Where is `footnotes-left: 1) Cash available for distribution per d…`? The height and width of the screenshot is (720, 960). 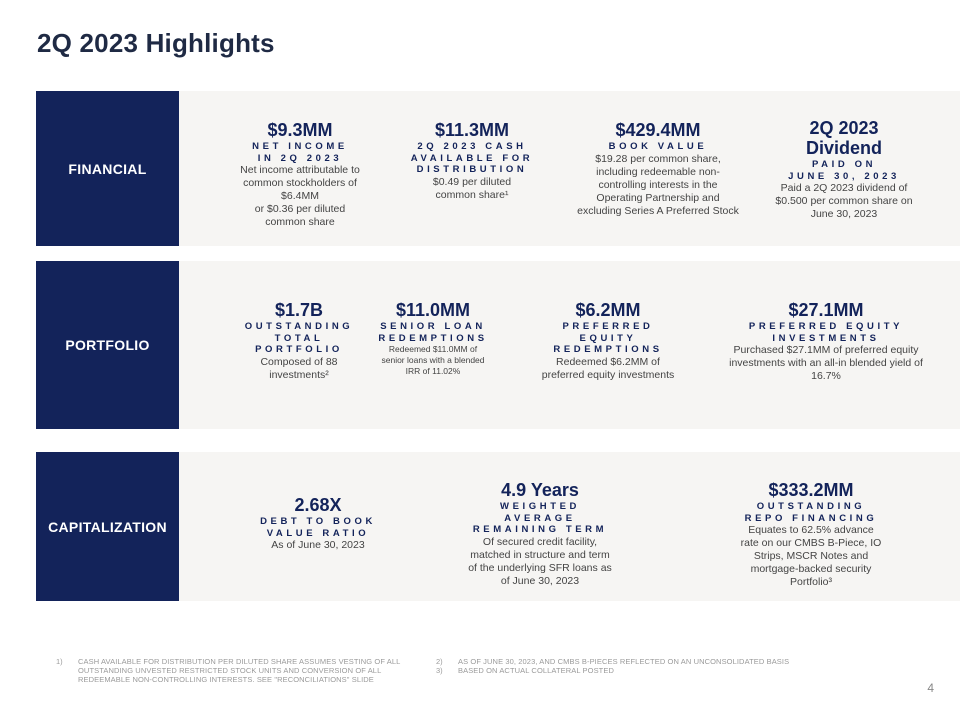 footnotes-left: 1) Cash available for distribution per d… is located at coordinates (239, 670).